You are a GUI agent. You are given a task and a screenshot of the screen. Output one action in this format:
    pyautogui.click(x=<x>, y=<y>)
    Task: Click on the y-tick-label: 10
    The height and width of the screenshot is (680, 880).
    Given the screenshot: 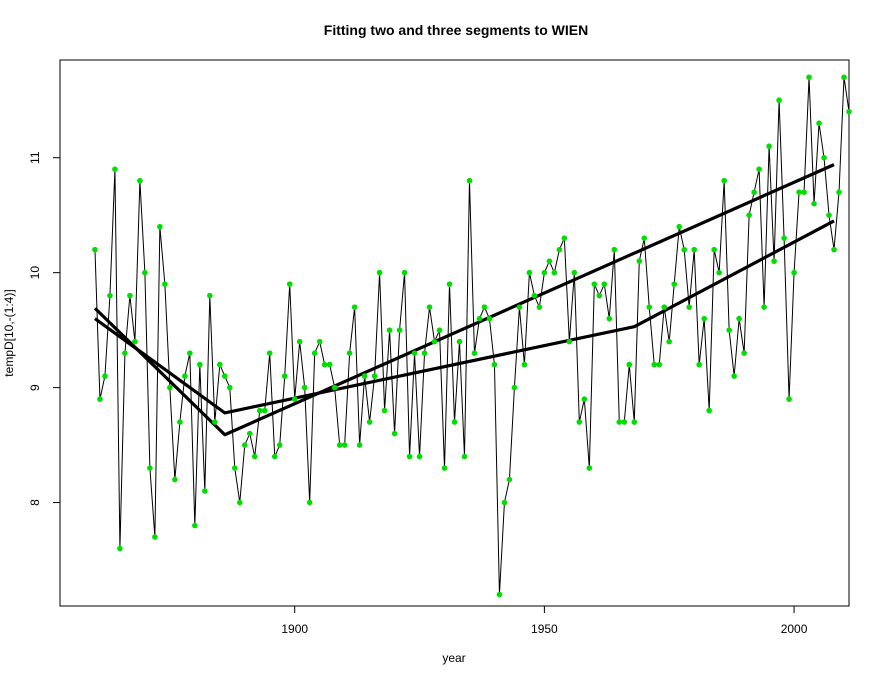 What is the action you would take?
    pyautogui.click(x=35, y=273)
    